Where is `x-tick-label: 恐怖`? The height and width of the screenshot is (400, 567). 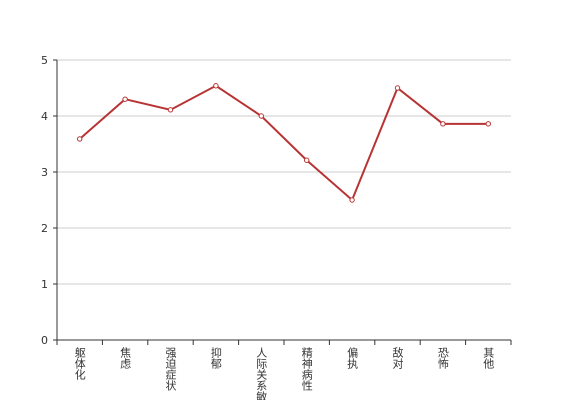
x-tick-label: 恐怖 is located at coordinates (442, 358).